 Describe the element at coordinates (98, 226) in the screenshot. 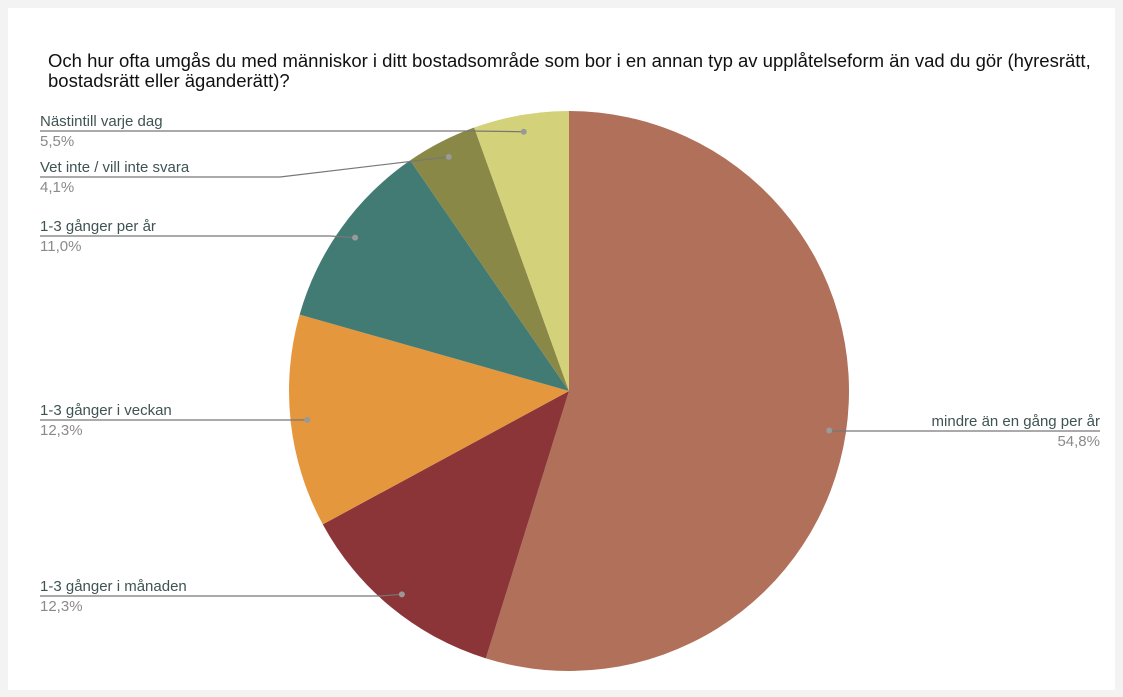

I see `slice-label: 1-3 gånger per år` at that location.